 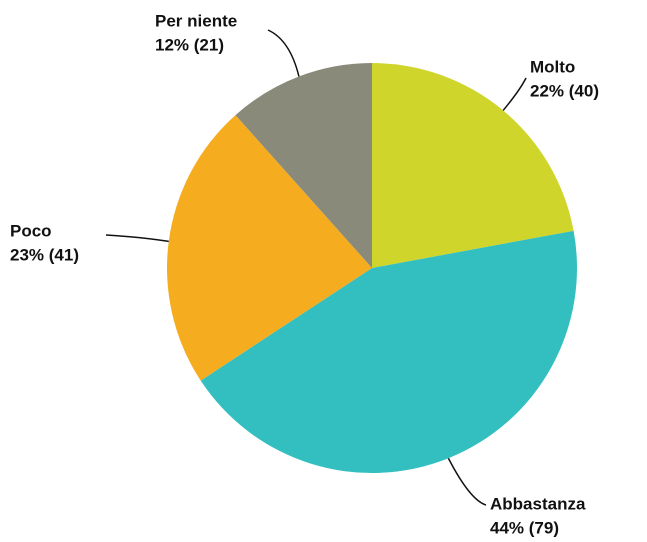 What do you see at coordinates (31, 230) in the screenshot?
I see `slice-label: Poco` at bounding box center [31, 230].